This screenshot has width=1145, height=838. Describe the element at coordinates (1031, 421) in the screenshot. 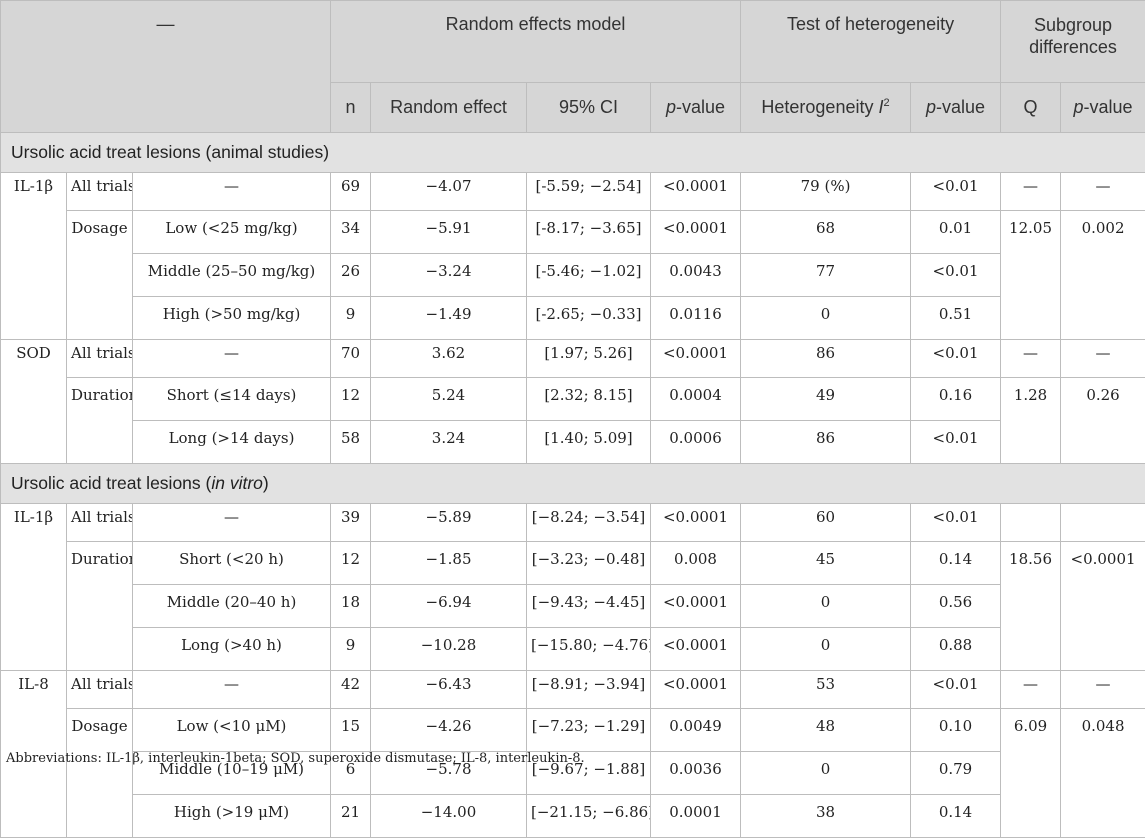

I see `q-cell: 1.28` at that location.